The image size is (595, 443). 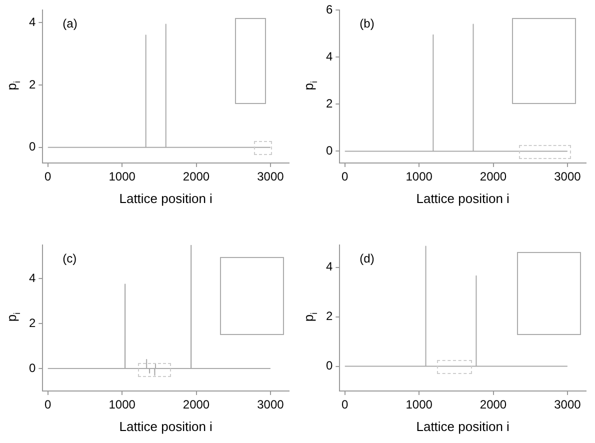 I want to click on annotation: (c), so click(x=69, y=258).